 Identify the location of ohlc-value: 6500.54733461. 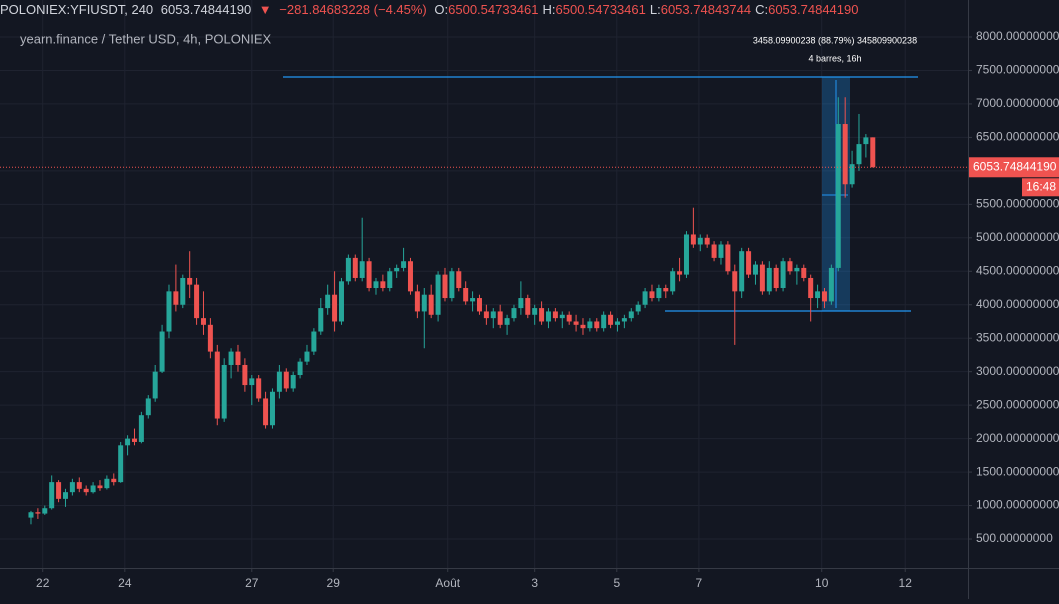
(493, 9).